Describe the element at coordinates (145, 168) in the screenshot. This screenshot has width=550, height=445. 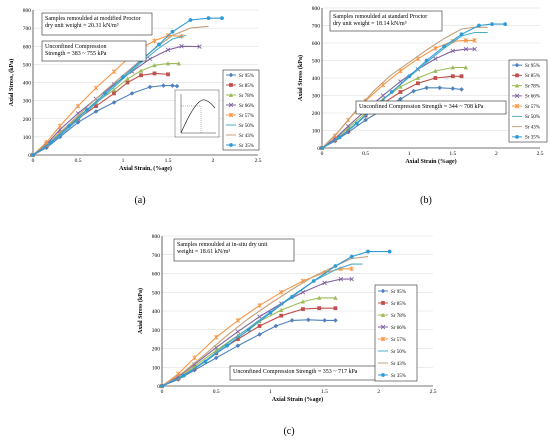
I see `x-axis-title: Axial Strain, (%age)` at that location.